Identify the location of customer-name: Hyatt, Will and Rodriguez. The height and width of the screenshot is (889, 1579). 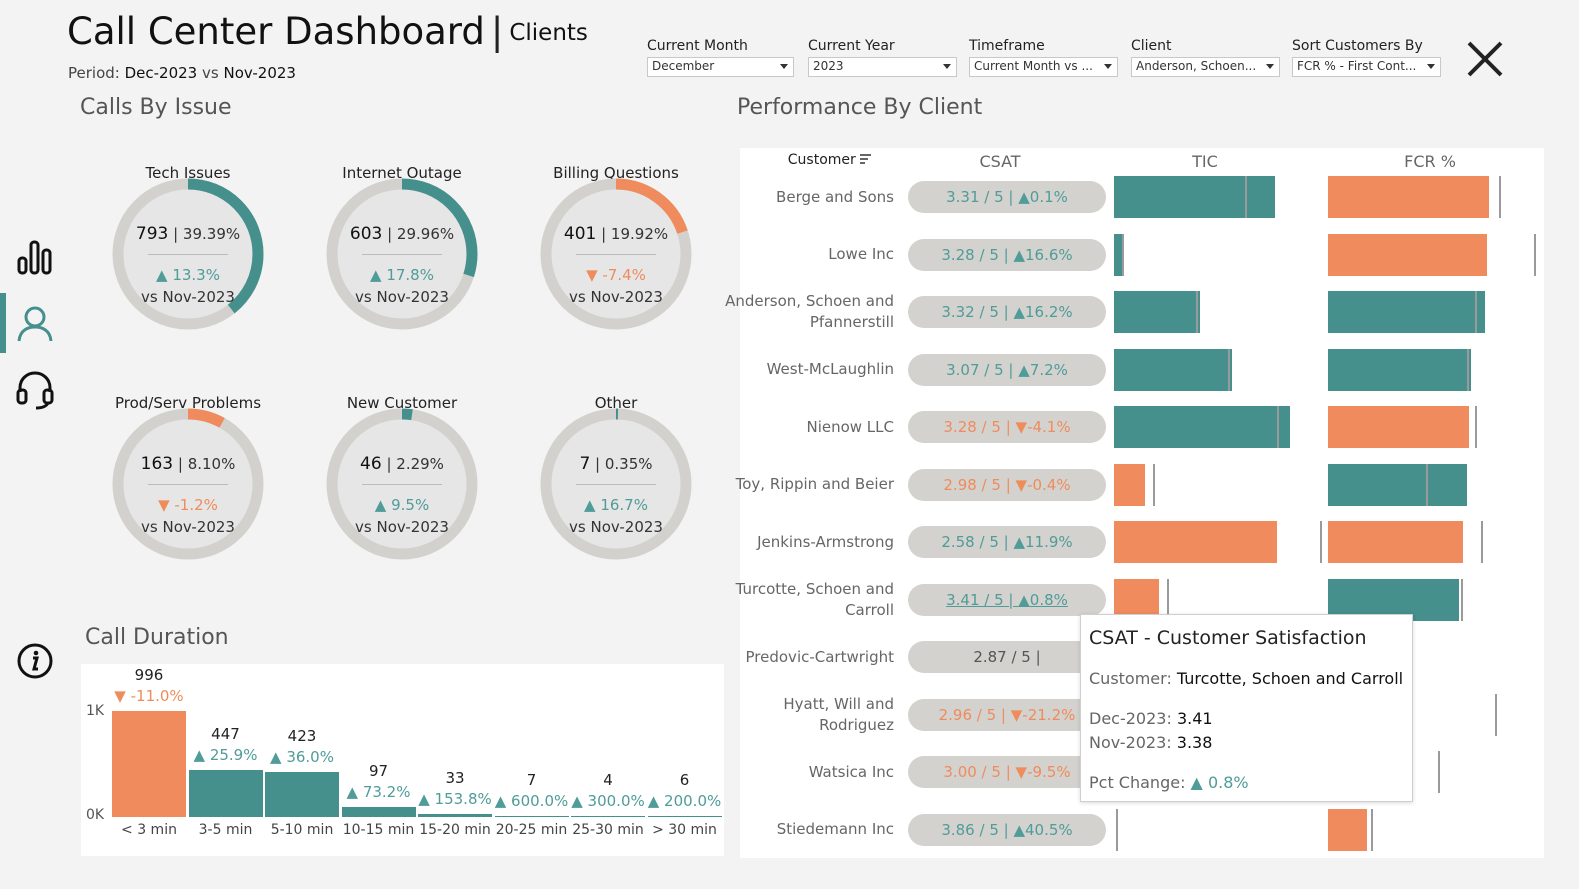
(838, 715).